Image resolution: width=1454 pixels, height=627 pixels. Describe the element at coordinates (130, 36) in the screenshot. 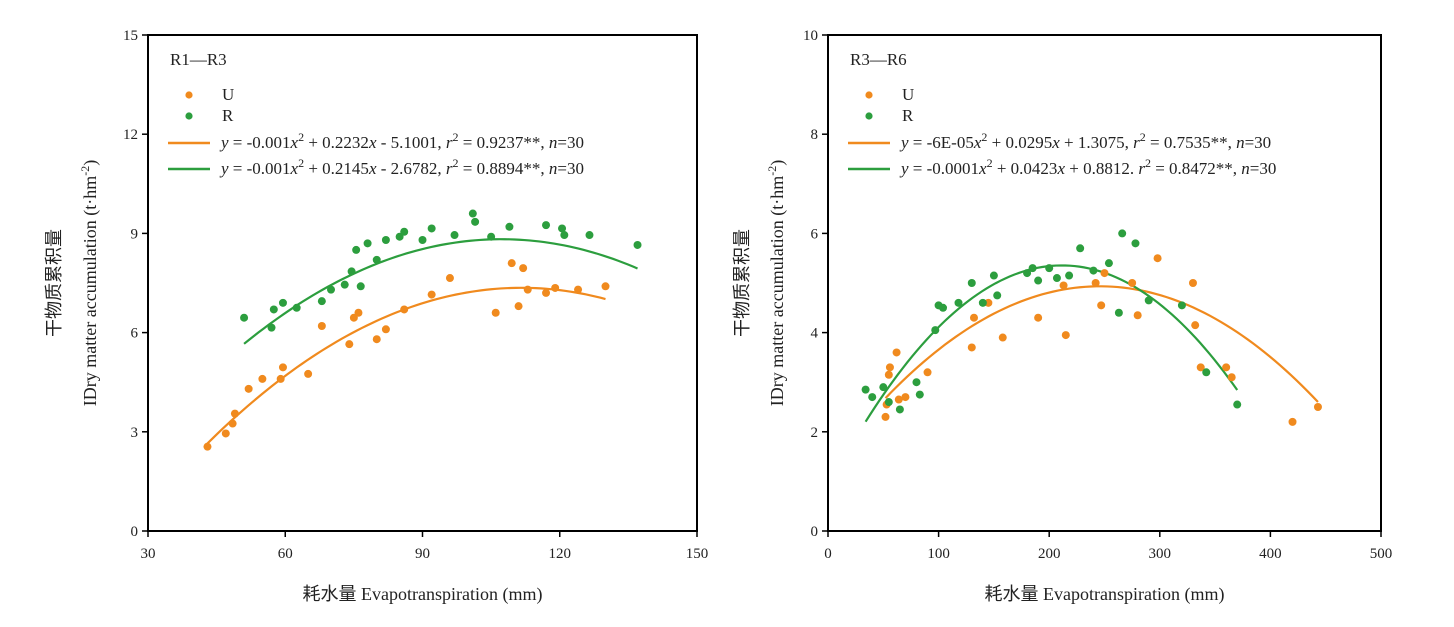

I see `y-tick-label: 15` at that location.